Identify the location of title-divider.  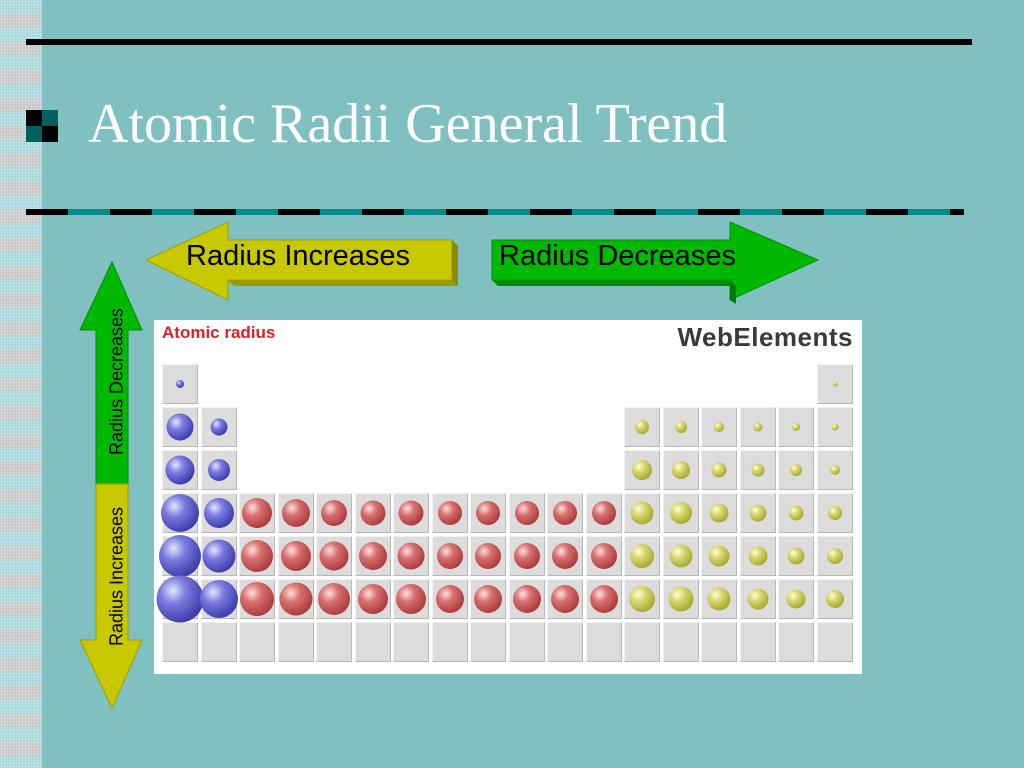
(495, 212).